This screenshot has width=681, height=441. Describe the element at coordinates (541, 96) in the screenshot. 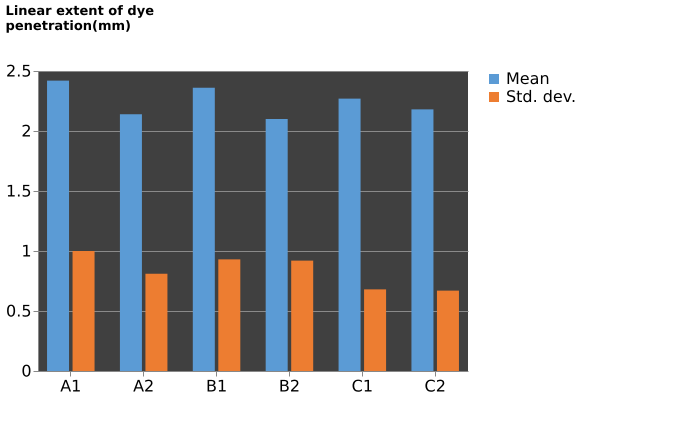

I see `legend-label: Std. dev.` at that location.